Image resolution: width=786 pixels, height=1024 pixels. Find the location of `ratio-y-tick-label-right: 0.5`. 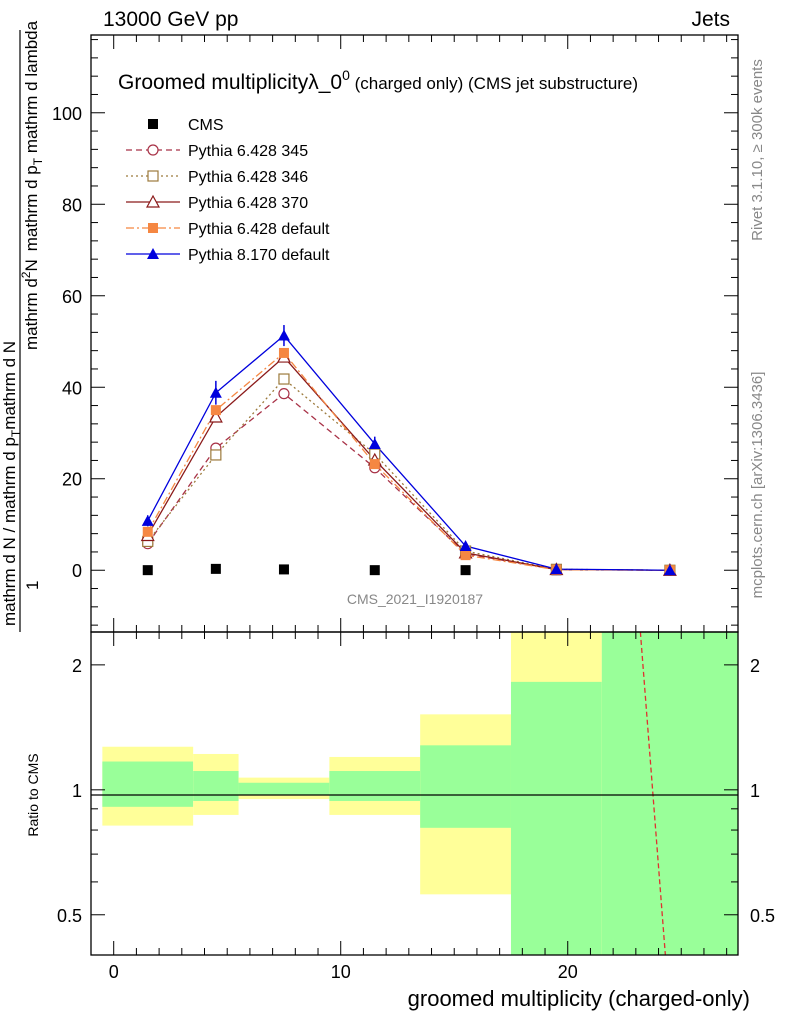

ratio-y-tick-label-right: 0.5 is located at coordinates (762, 916).